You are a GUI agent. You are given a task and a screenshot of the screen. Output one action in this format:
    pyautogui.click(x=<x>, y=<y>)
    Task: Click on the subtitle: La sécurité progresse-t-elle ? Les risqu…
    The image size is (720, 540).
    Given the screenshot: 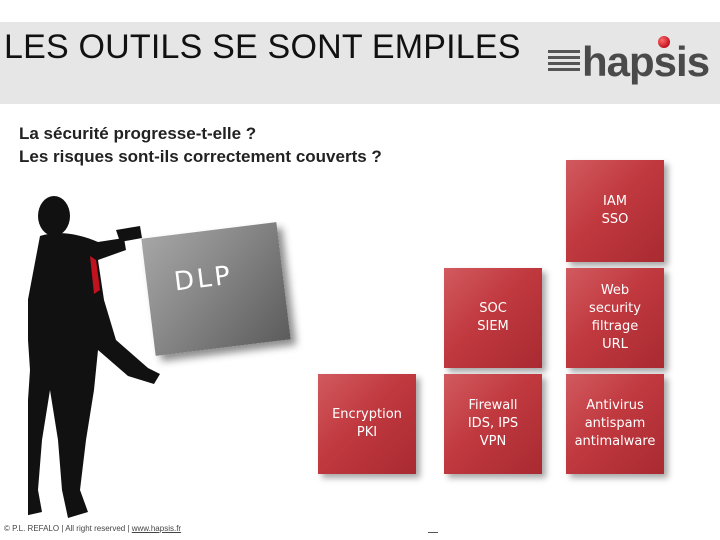 What is the action you would take?
    pyautogui.click(x=200, y=145)
    